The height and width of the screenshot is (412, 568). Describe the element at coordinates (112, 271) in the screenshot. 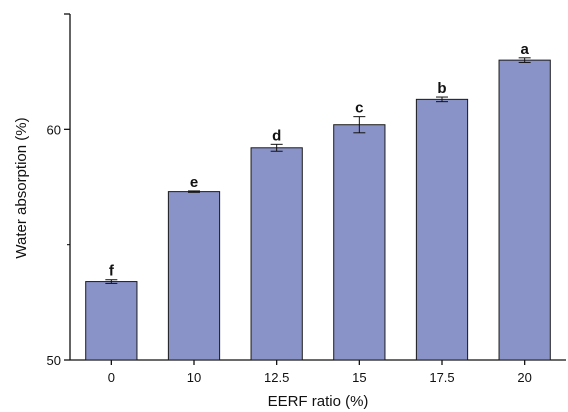

I see `significance-letter: f` at that location.